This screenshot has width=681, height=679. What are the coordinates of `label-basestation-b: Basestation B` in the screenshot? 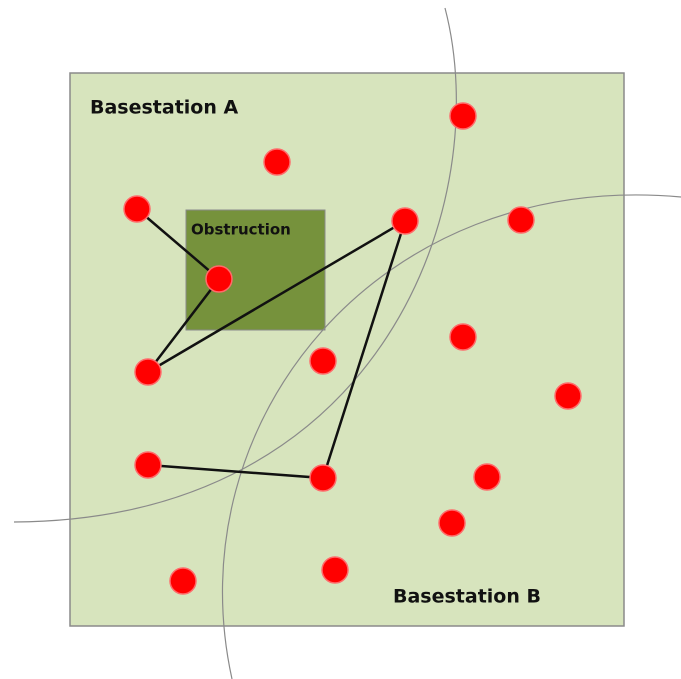 It's located at (467, 597).